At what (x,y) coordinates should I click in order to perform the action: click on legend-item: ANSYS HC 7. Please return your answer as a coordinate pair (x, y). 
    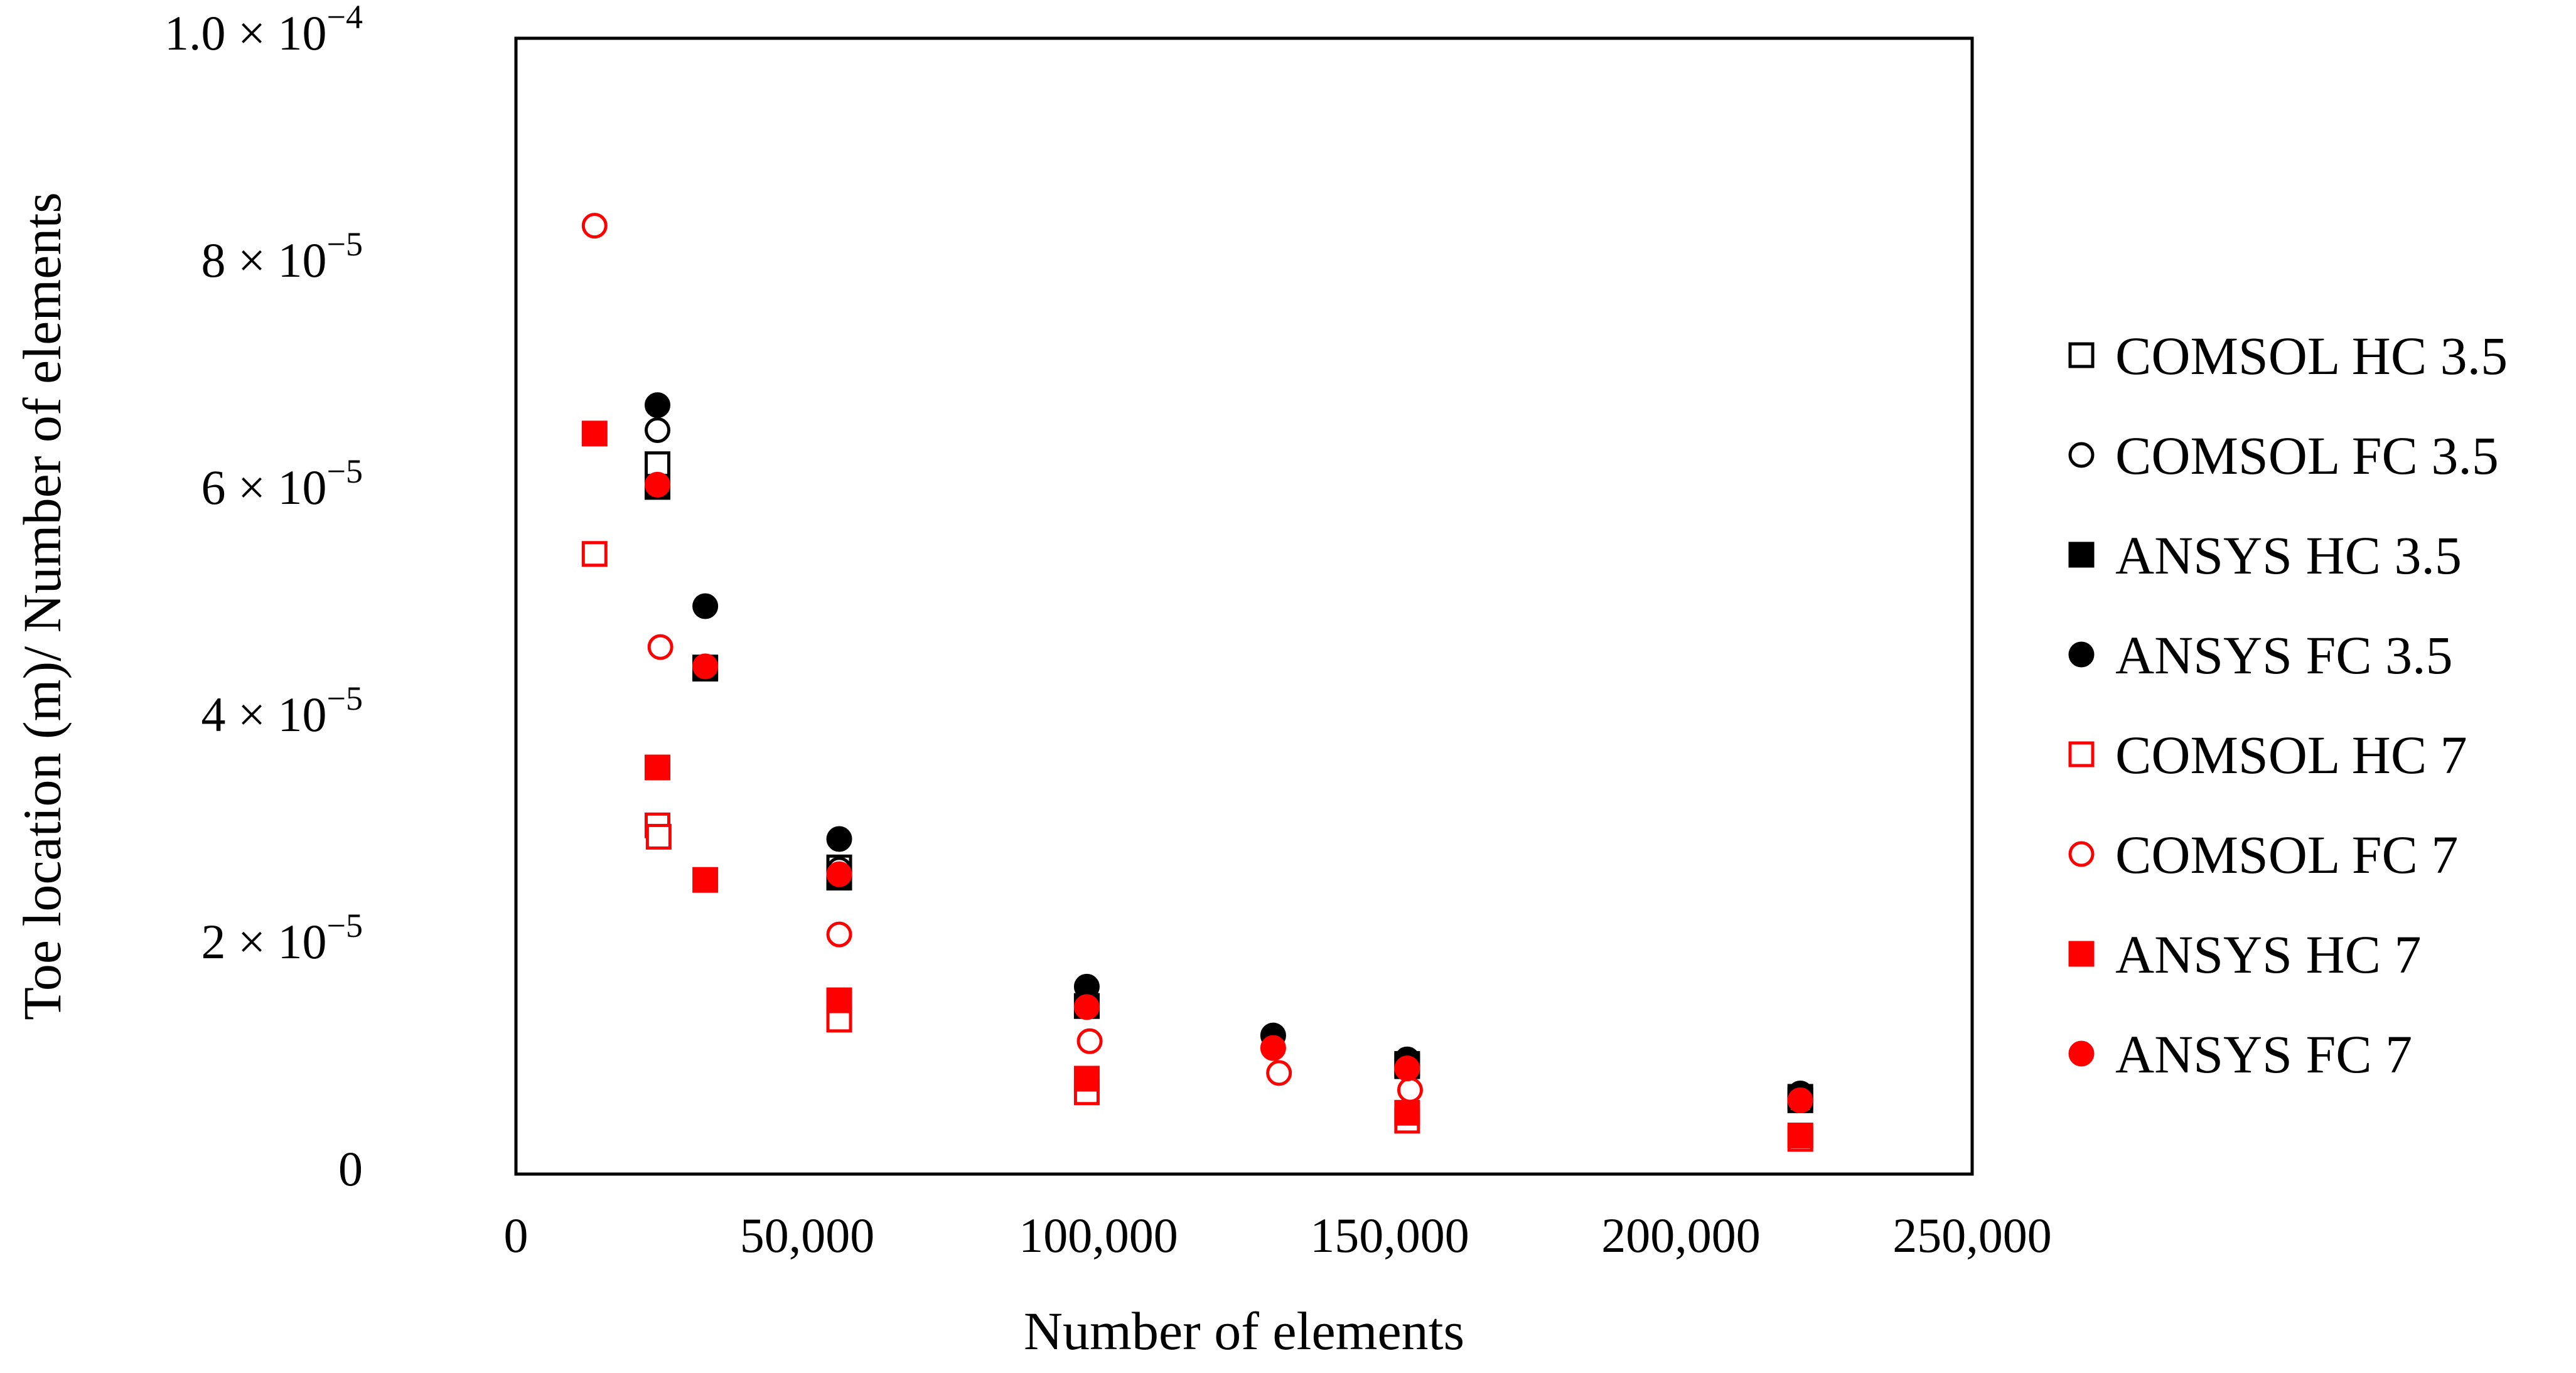
    Looking at the image, I should click on (2244, 954).